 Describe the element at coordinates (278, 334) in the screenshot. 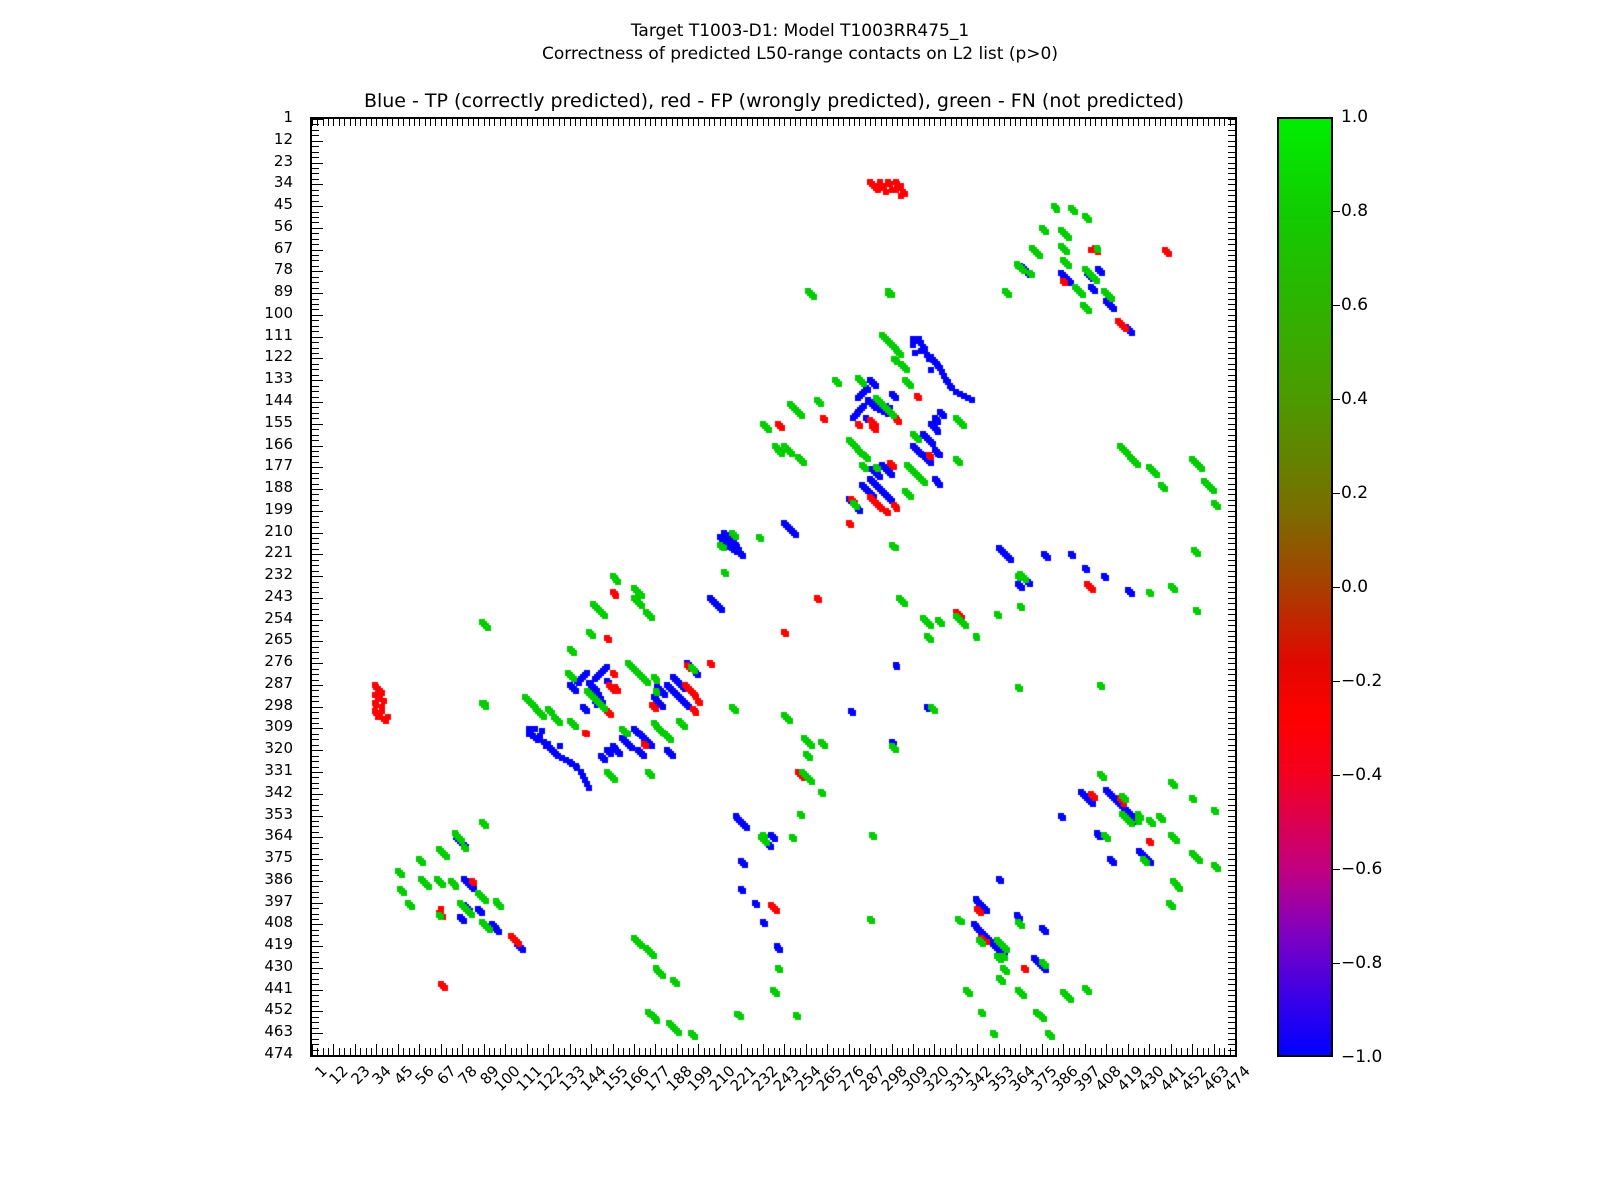

I see `y-tick-label: 111` at that location.